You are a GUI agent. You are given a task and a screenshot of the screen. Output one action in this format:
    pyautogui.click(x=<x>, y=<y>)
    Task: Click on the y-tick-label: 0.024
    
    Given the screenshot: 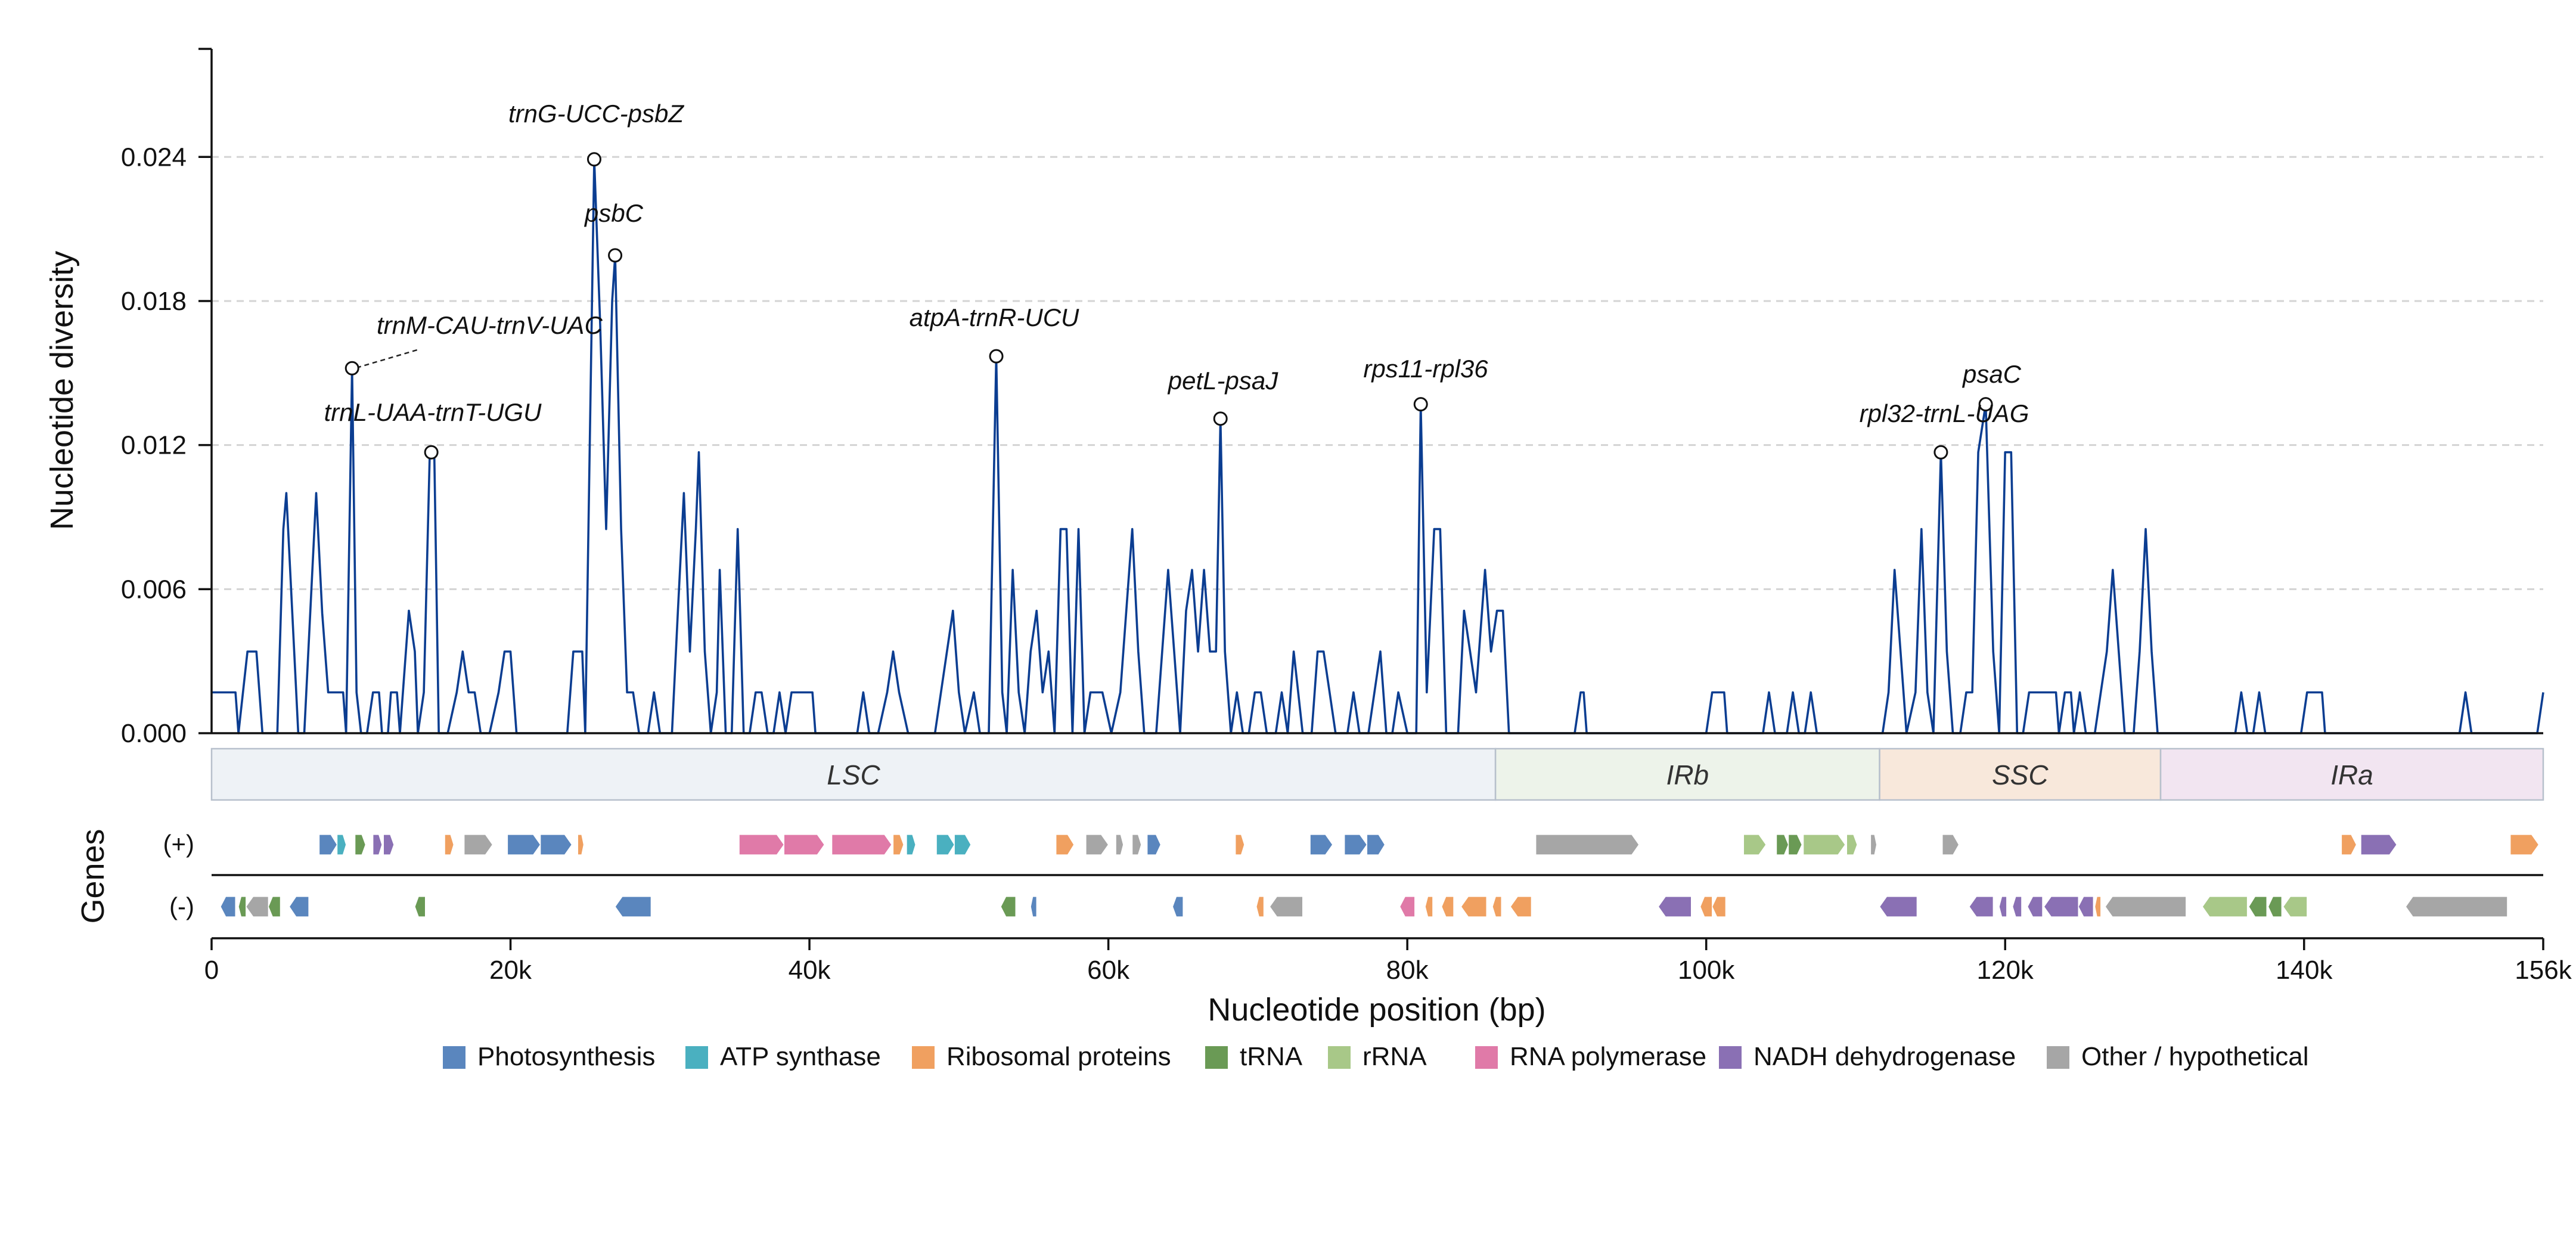 What is the action you would take?
    pyautogui.click(x=154, y=157)
    